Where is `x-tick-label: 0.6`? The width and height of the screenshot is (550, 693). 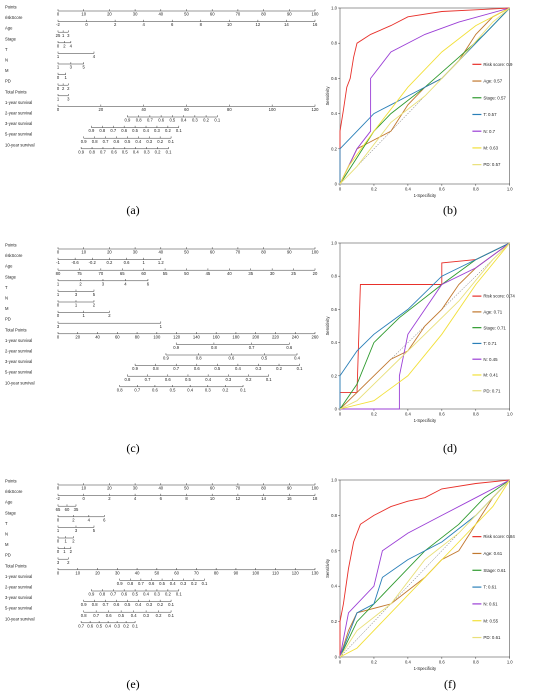 x-tick-label: 0.6 is located at coordinates (442, 189).